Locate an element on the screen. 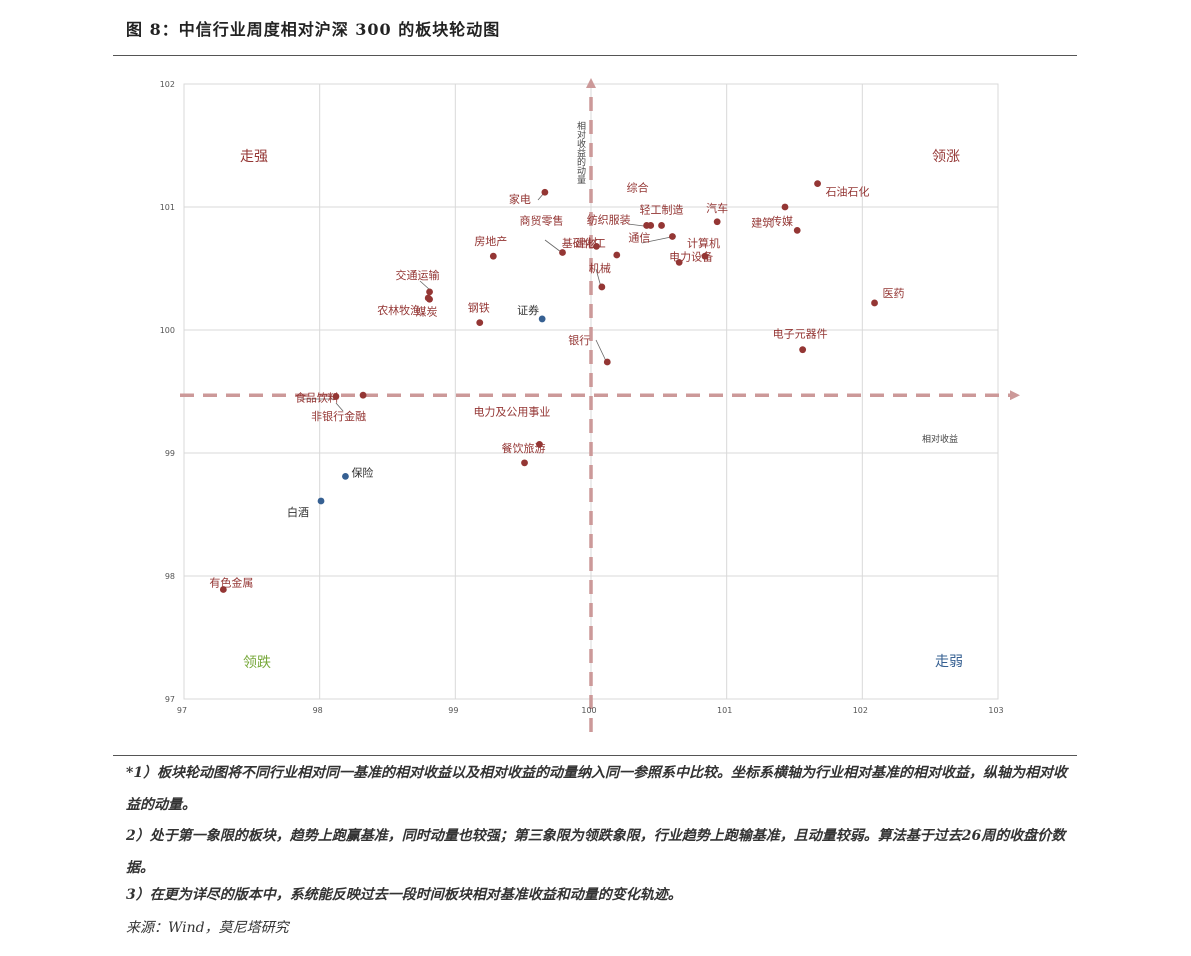 This screenshot has width=1191, height=956. point-label: 商贸零售 is located at coordinates (542, 221).